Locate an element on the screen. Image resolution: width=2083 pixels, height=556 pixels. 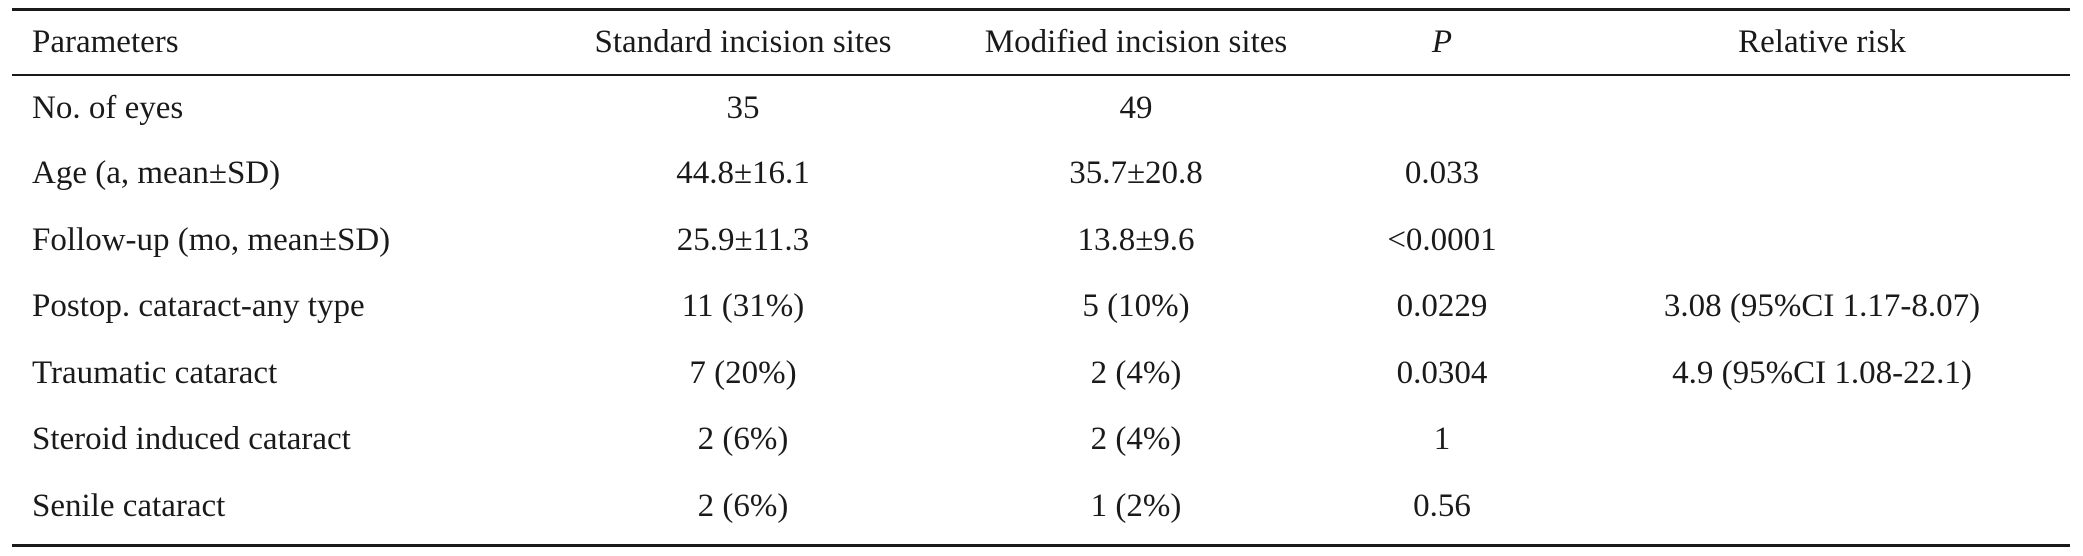
table-top-rule is located at coordinates (1041, 9).